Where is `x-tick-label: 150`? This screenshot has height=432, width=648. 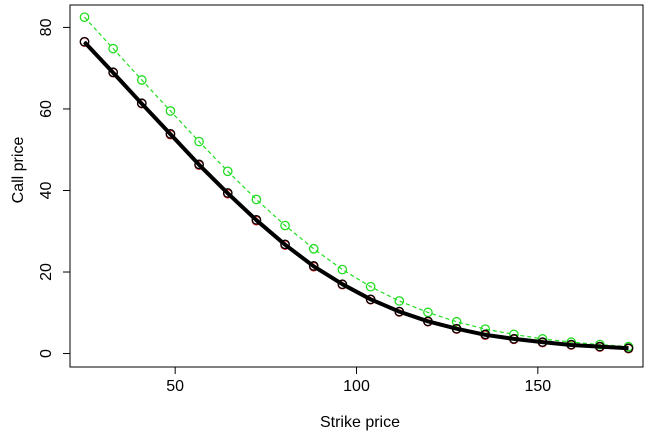 x-tick-label: 150 is located at coordinates (537, 386).